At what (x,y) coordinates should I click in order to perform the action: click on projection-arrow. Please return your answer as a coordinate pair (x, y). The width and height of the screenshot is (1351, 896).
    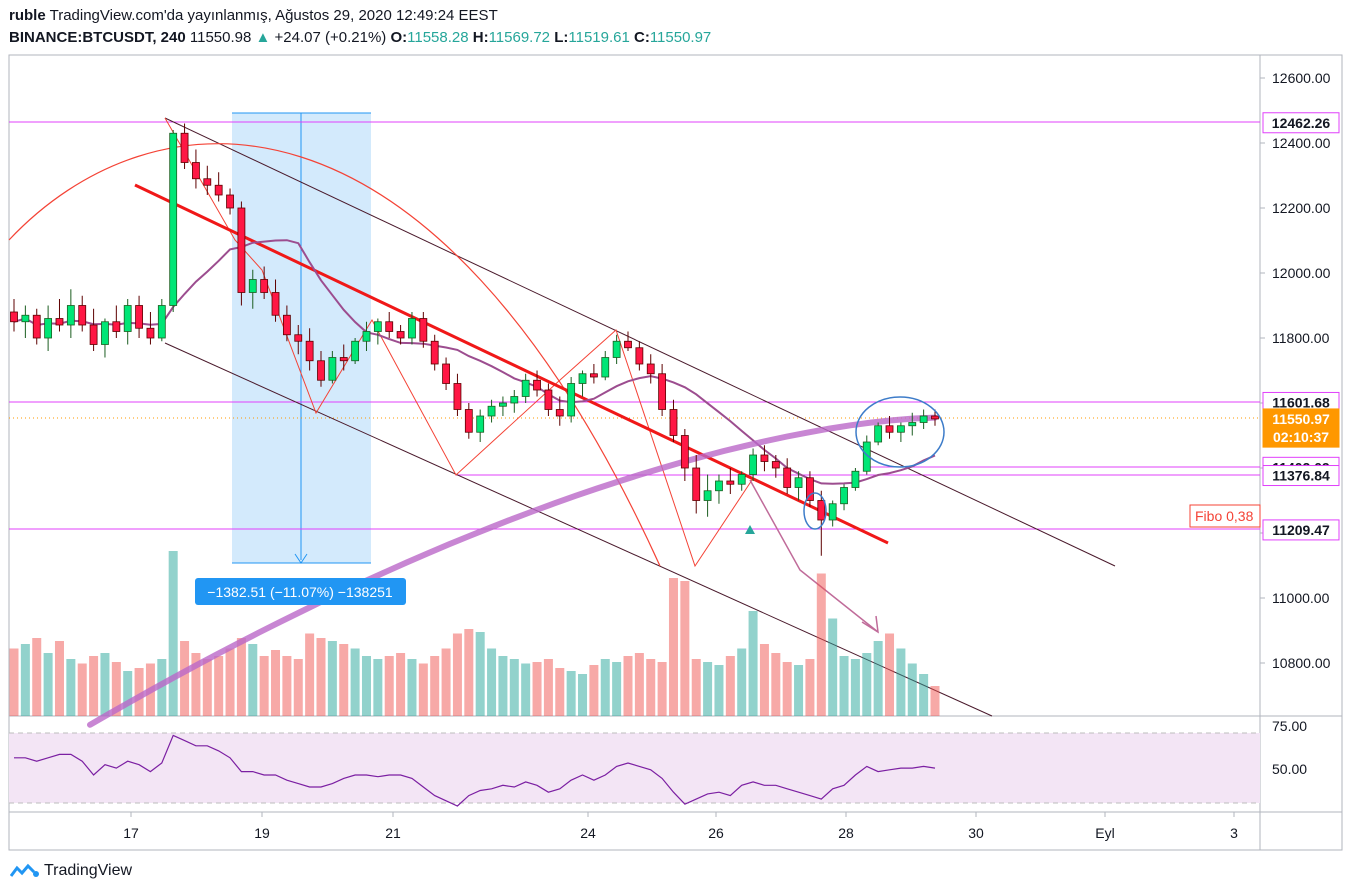
    Looking at the image, I should click on (814, 556).